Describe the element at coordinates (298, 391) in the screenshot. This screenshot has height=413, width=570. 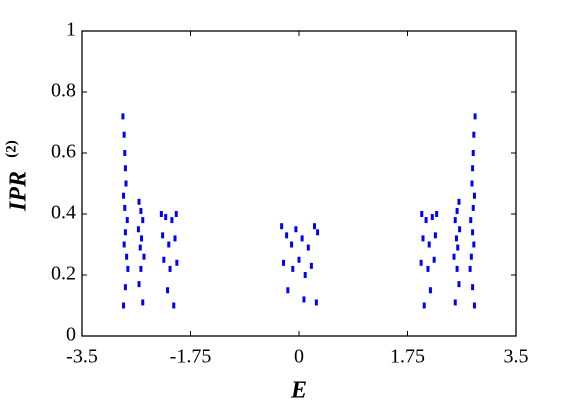
I see `x-axis-label: E` at that location.